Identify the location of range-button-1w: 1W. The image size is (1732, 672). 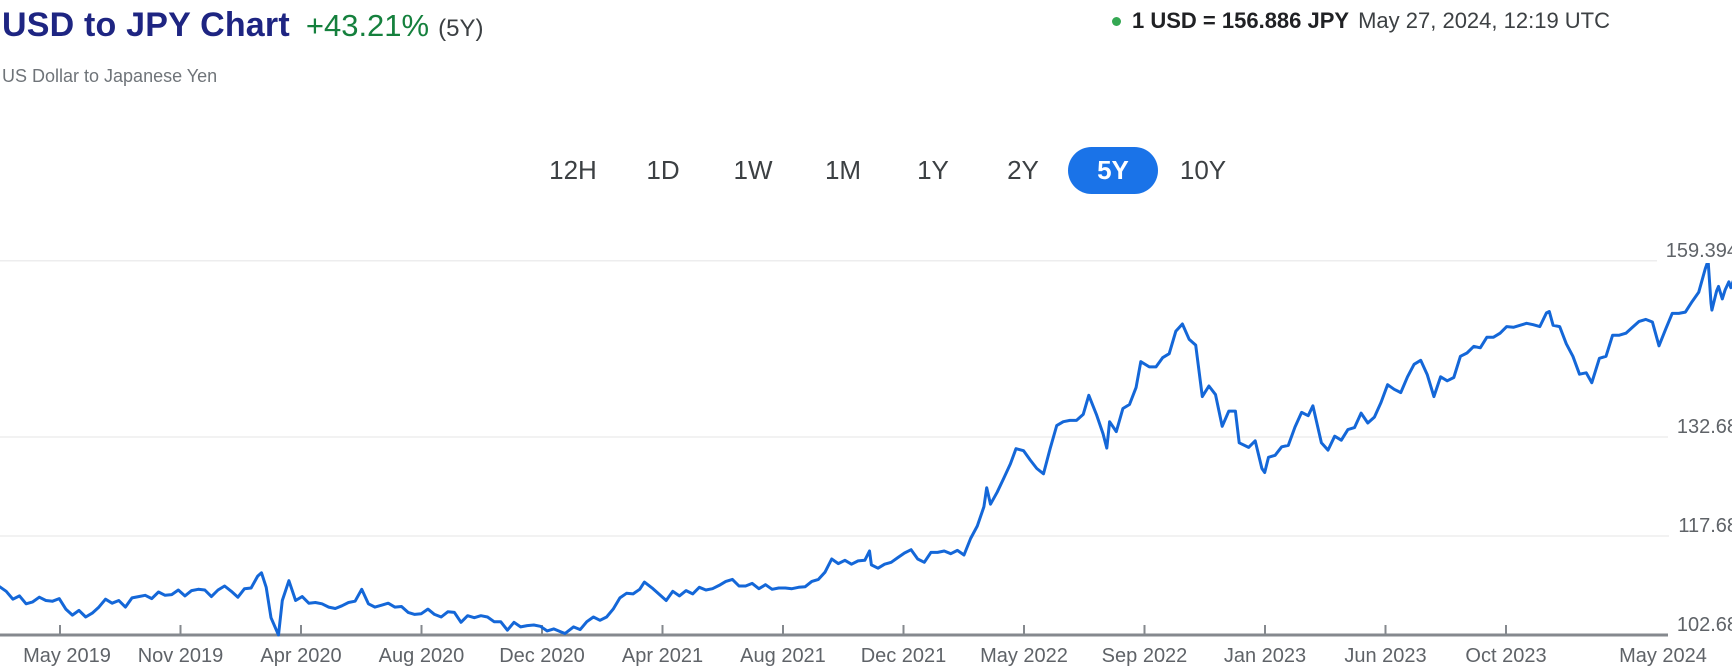
(753, 170).